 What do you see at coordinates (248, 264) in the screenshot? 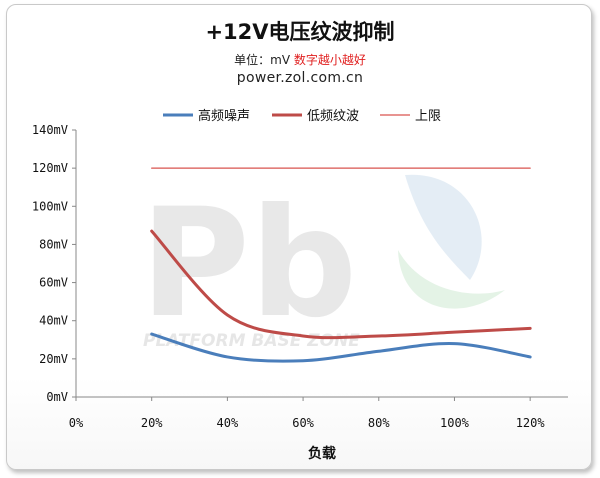
I see `watermark-logo: Pb` at bounding box center [248, 264].